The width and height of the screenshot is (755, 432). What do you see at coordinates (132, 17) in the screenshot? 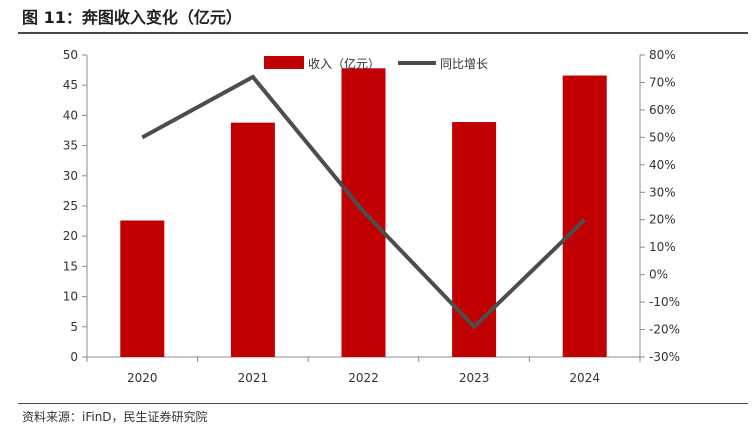
I see `chart-title: 图 11：奔图收入变化（亿元）` at bounding box center [132, 17].